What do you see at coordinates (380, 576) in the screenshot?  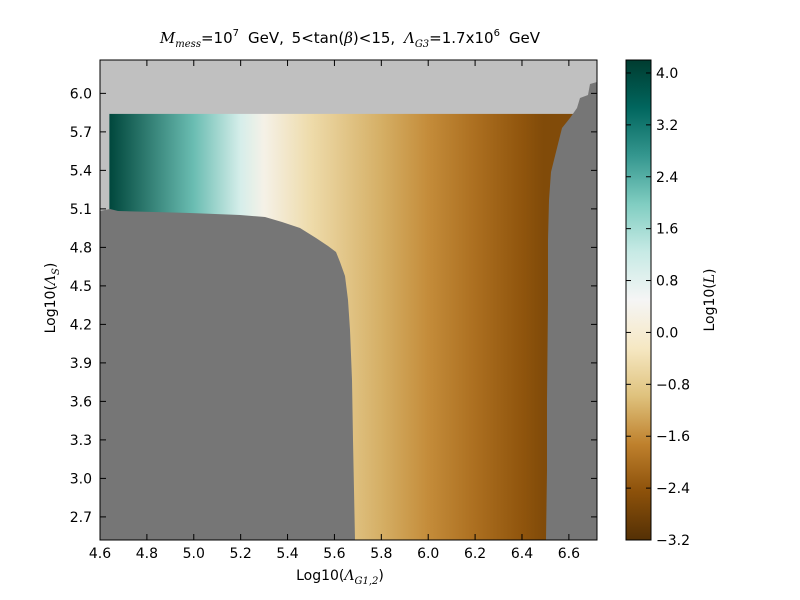 I see `x-axis-label-suffix: )` at bounding box center [380, 576].